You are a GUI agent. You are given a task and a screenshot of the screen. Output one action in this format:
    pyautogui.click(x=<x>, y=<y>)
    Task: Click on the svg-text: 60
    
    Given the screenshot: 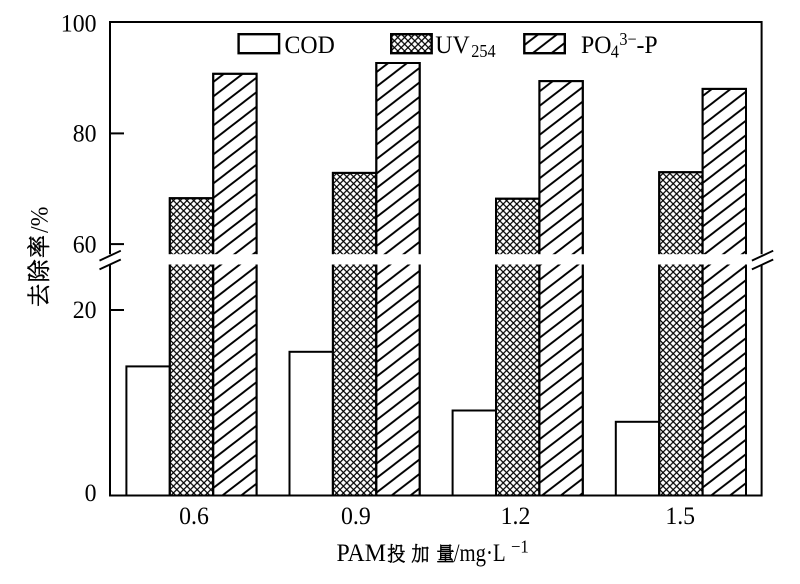 What is the action you would take?
    pyautogui.click(x=85, y=245)
    